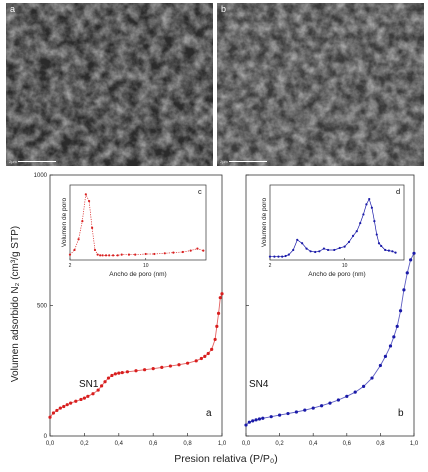  Describe the element at coordinates (226, 459) in the screenshot. I see `x-axis-label: Presion relativa (P/P₀)` at that location.